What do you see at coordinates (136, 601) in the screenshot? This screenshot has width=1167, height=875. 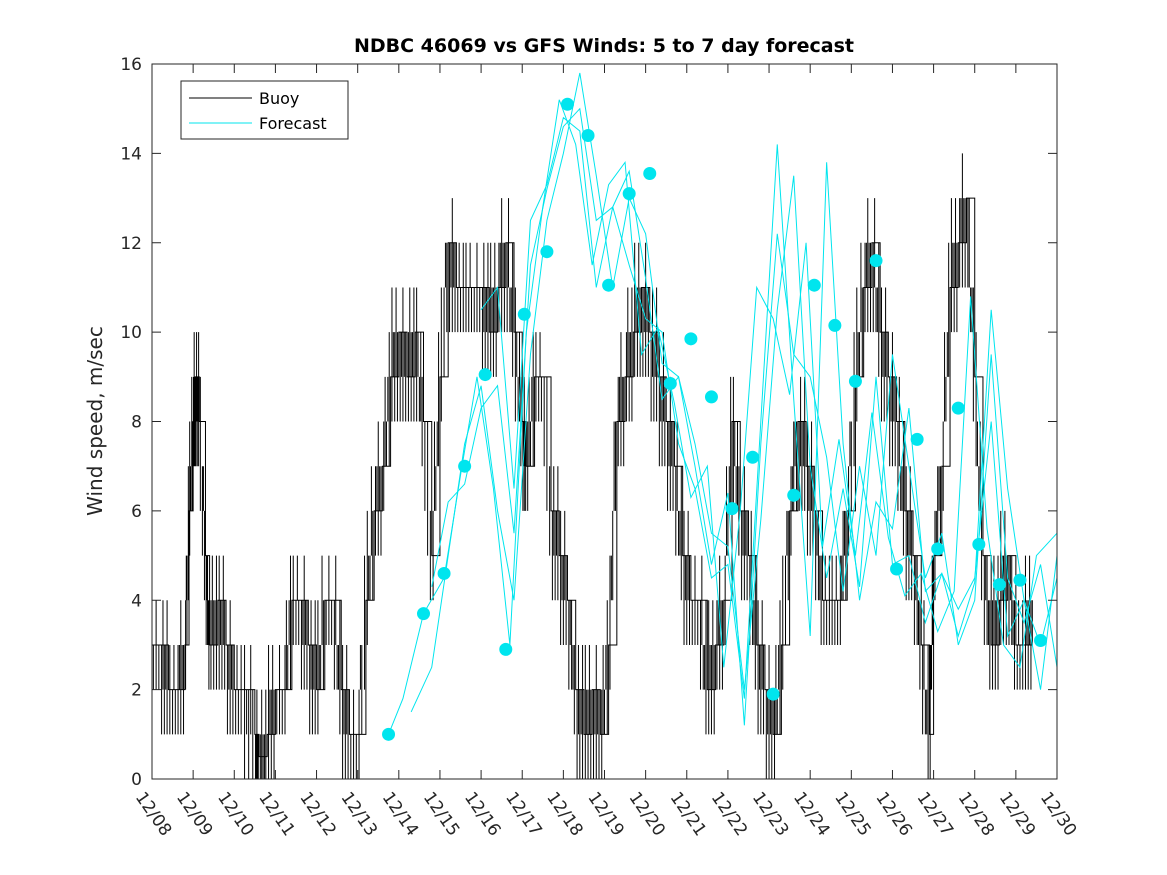 I see `y-tick-label: 4` at bounding box center [136, 601].